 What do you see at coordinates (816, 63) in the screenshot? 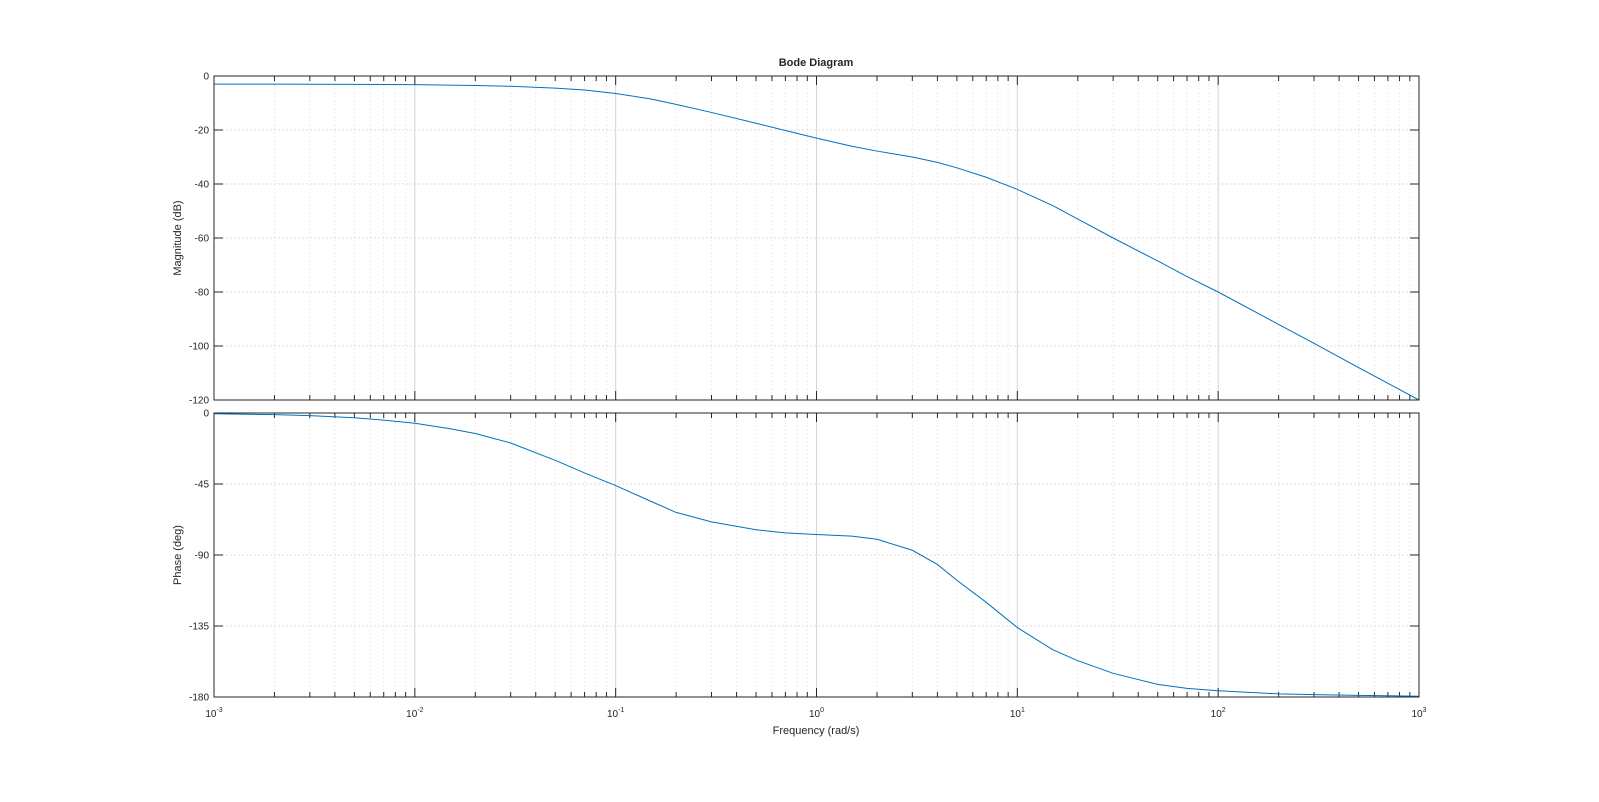
I see `chart-title: Bode Diagram` at bounding box center [816, 63].